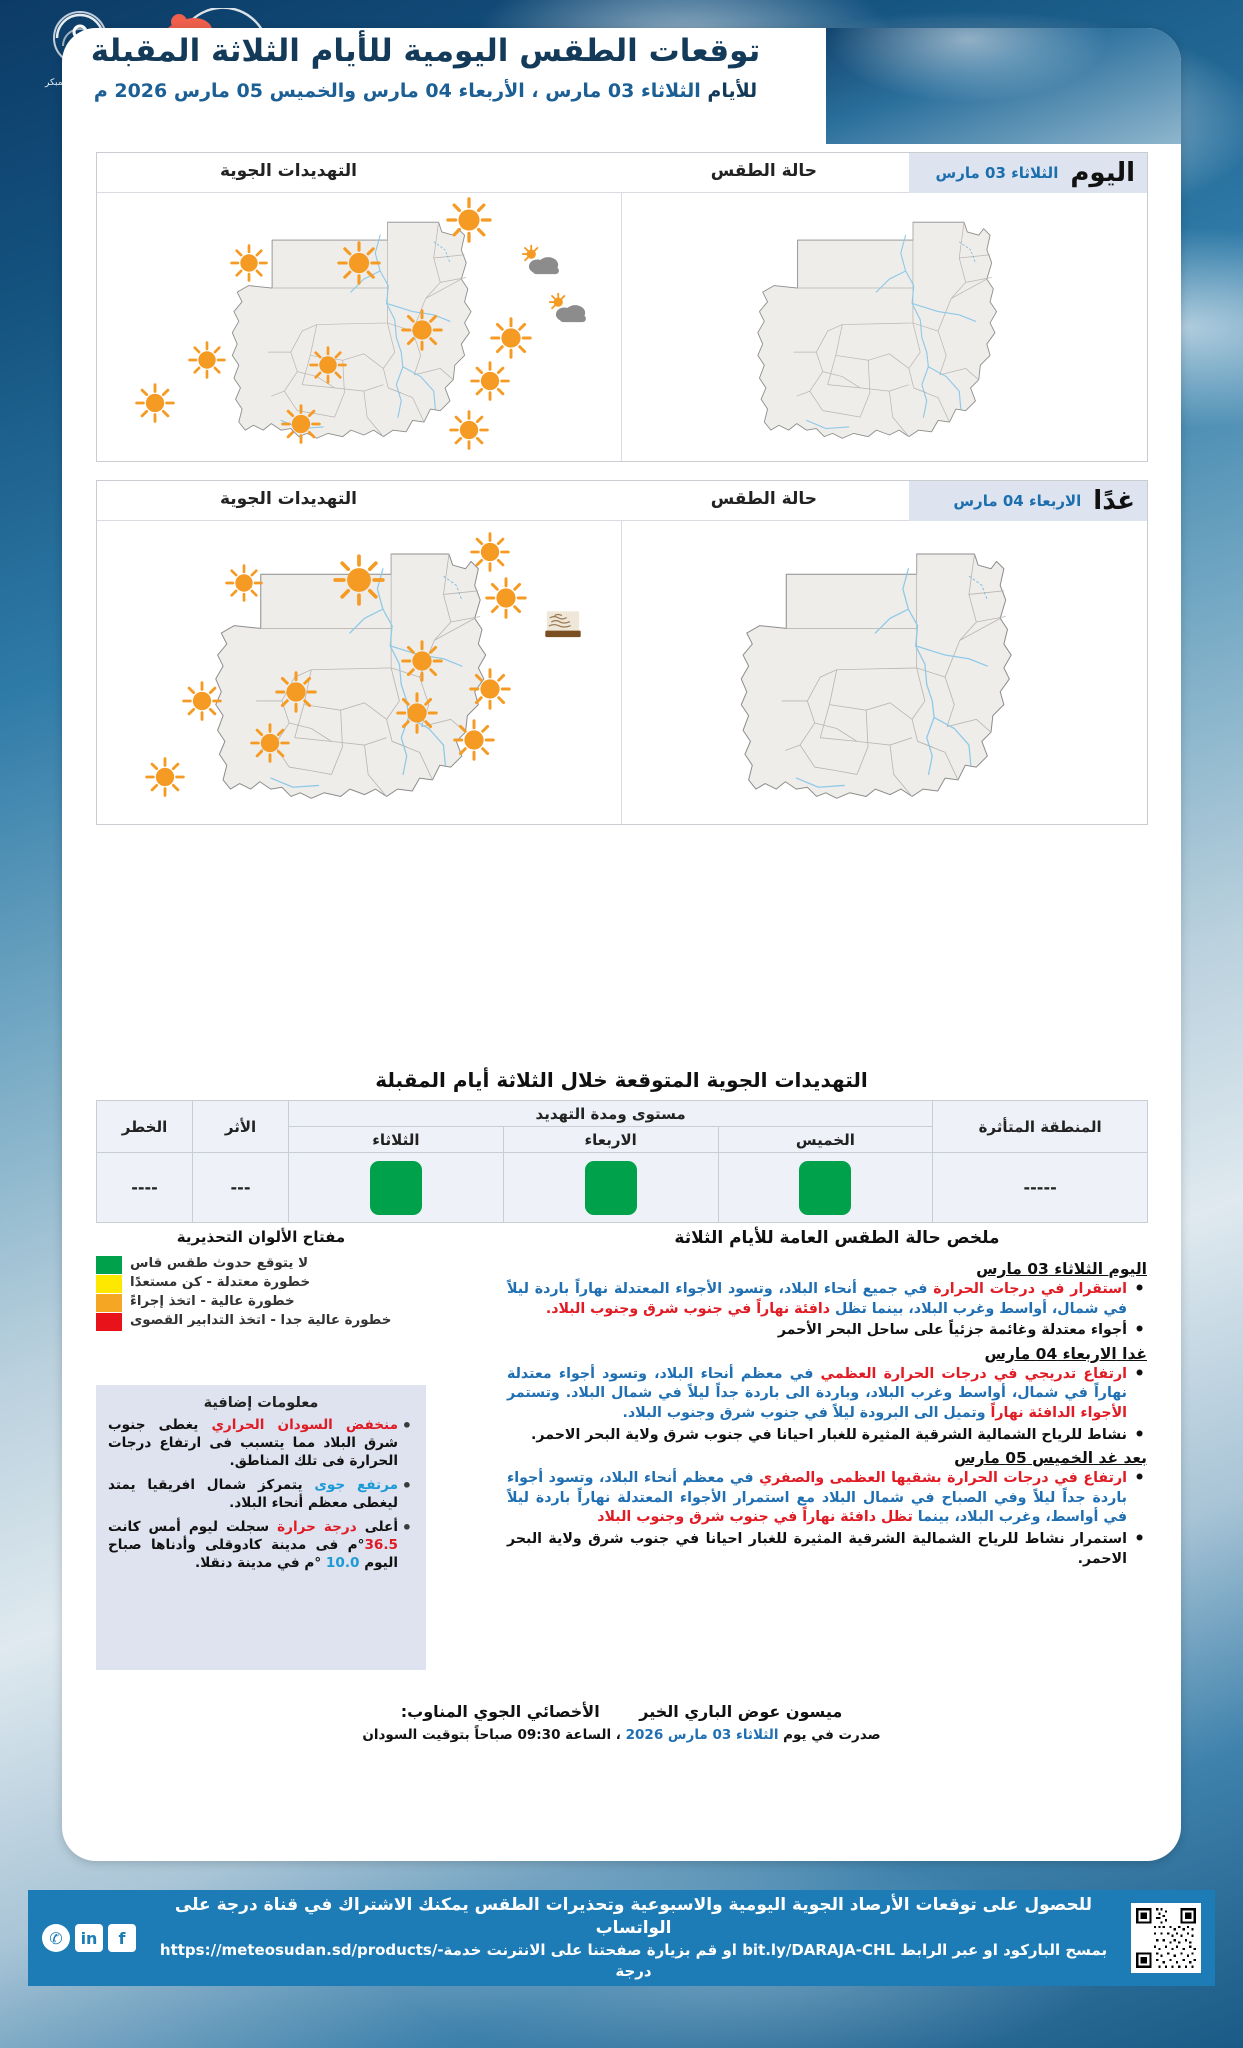 The height and width of the screenshot is (2048, 1243). Describe the element at coordinates (1040, 1187) in the screenshot. I see `td-area: -----` at that location.